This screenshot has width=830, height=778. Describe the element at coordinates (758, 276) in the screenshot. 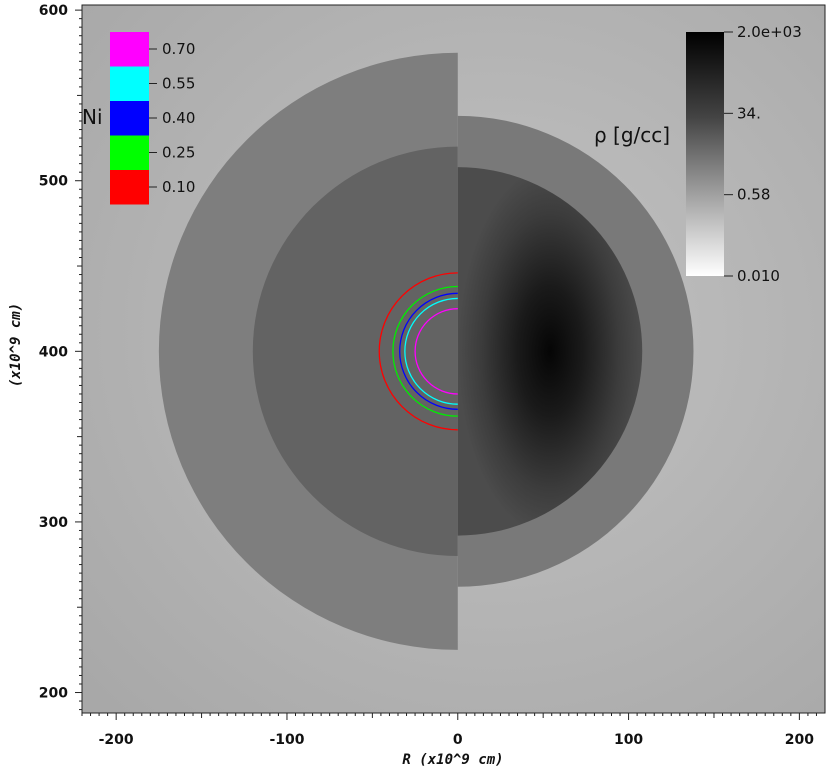

I see `colorbar-tick-label: 0.010` at that location.